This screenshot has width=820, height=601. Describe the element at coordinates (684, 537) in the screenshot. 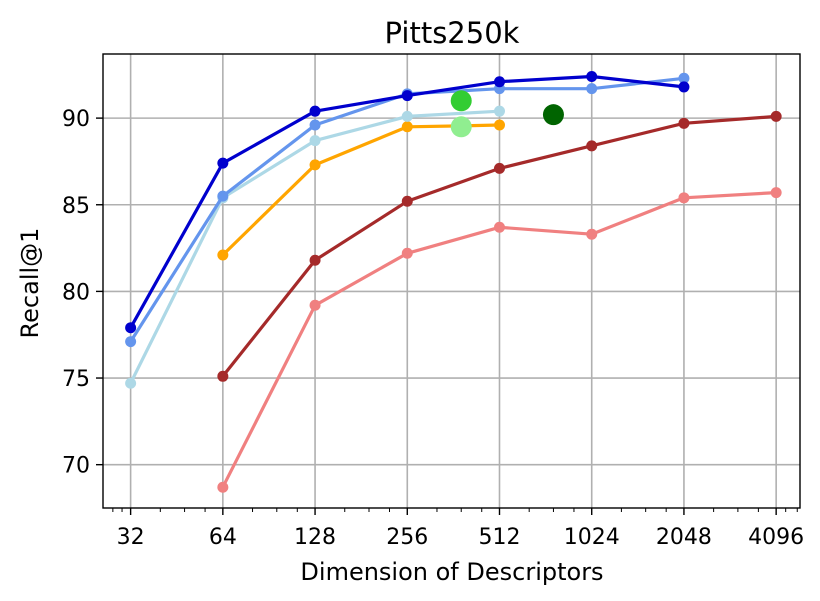

I see `x-tick-label: 2048` at that location.